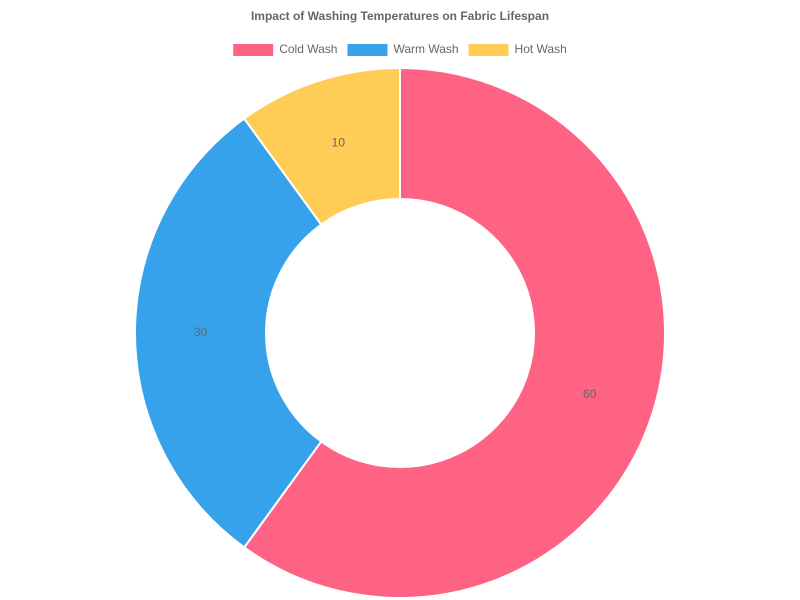 This screenshot has height=600, width=800. What do you see at coordinates (201, 332) in the screenshot?
I see `data-label: 30` at bounding box center [201, 332].